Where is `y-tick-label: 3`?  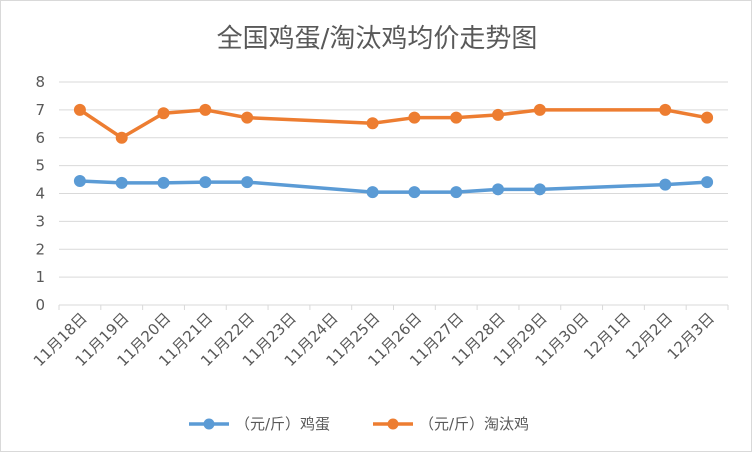
y-tick-label: 3 is located at coordinates (40, 221).